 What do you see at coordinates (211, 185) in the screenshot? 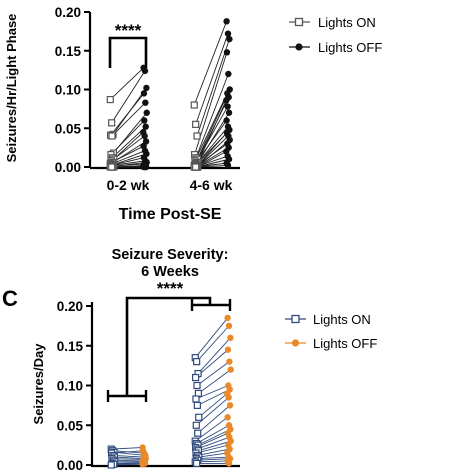
I see `x-tick-label: 4-6 wk` at bounding box center [211, 185].